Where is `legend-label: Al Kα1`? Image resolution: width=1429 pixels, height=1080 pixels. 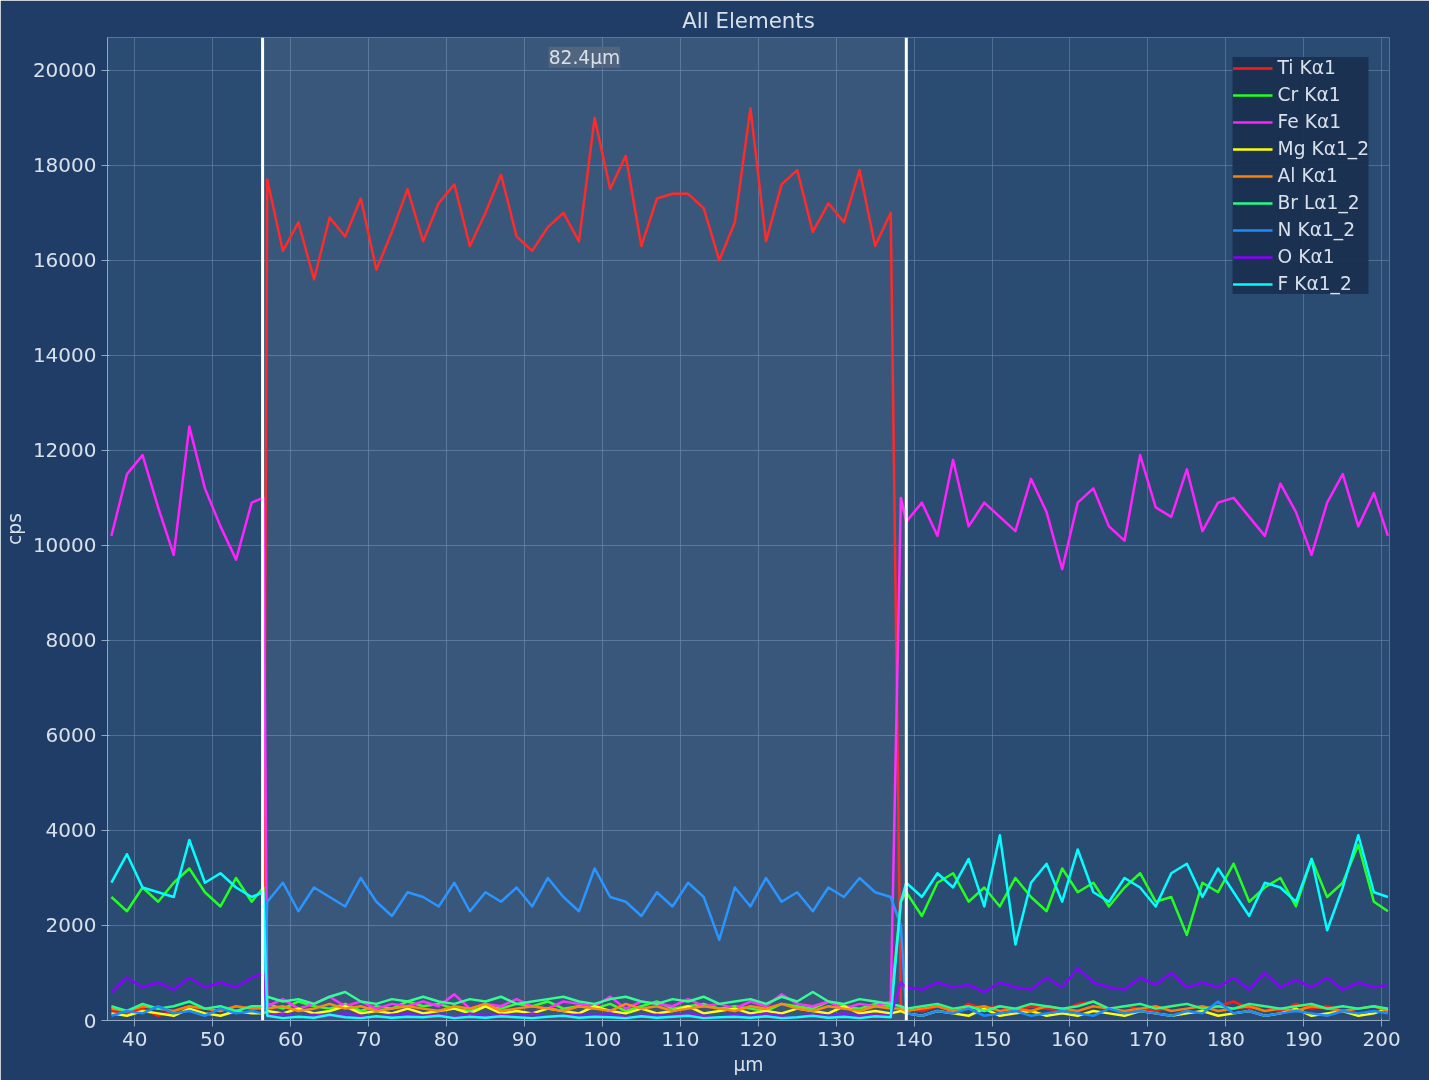
legend-label: Al Kα1 is located at coordinates (1307, 175).